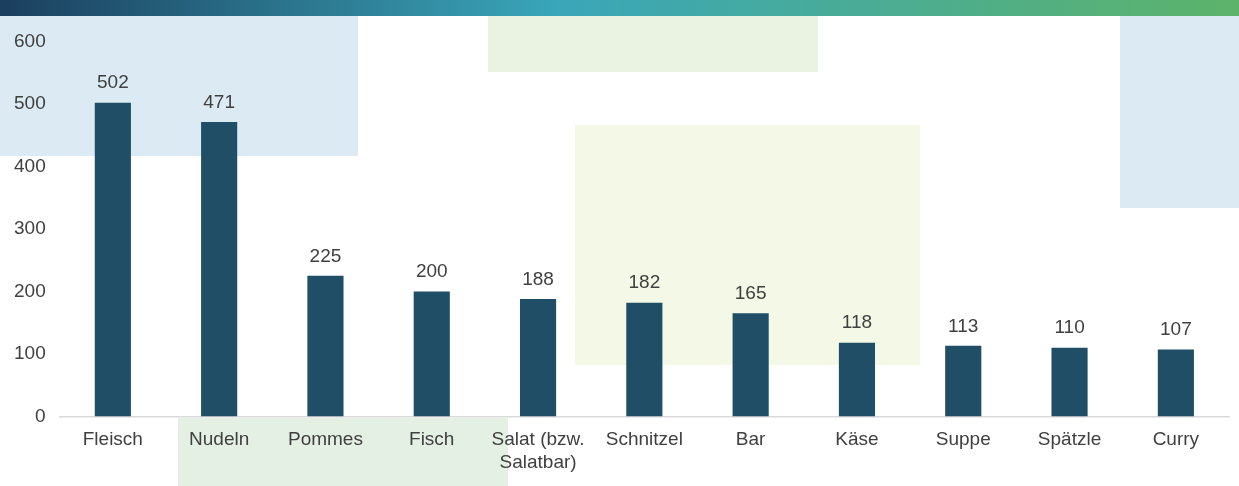  What do you see at coordinates (219, 101) in the screenshot?
I see `data-label: 471` at bounding box center [219, 101].